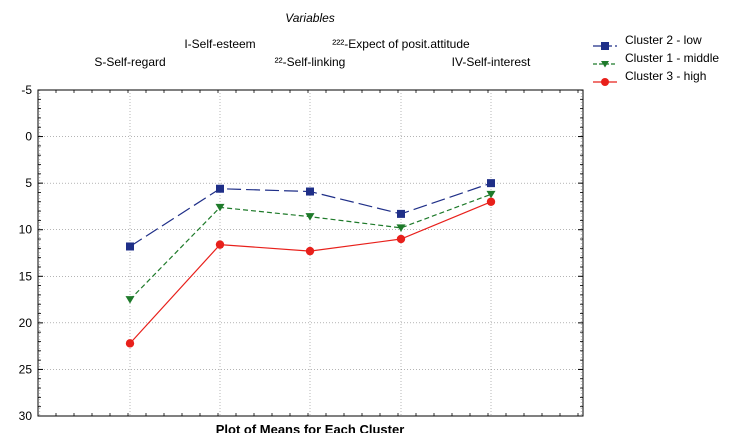  What do you see at coordinates (672, 58) in the screenshot?
I see `legend-label: Cluster 1 - middle` at bounding box center [672, 58].